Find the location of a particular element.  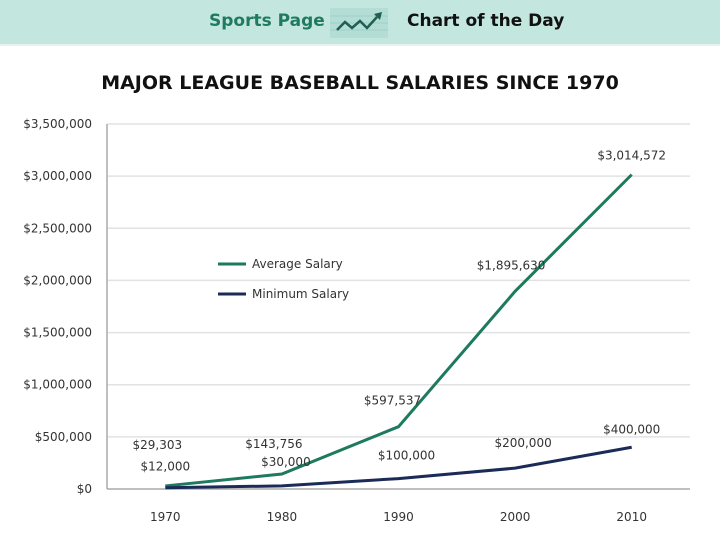

data-label: $100,000 is located at coordinates (406, 456).